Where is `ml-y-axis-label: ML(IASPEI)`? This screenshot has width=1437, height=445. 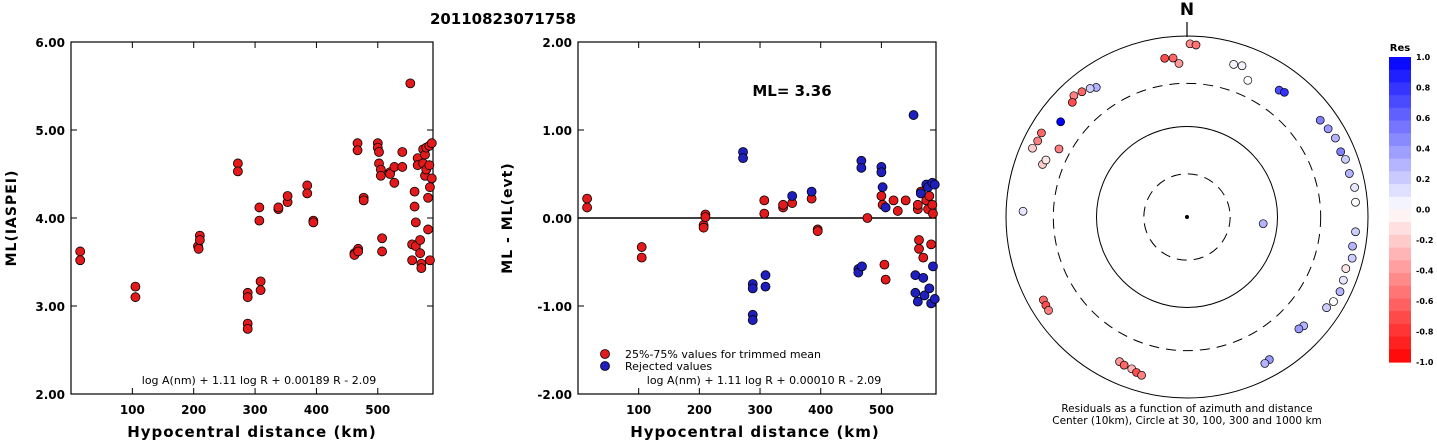 ml-y-axis-label: ML(IASPEI) is located at coordinates (12, 218).